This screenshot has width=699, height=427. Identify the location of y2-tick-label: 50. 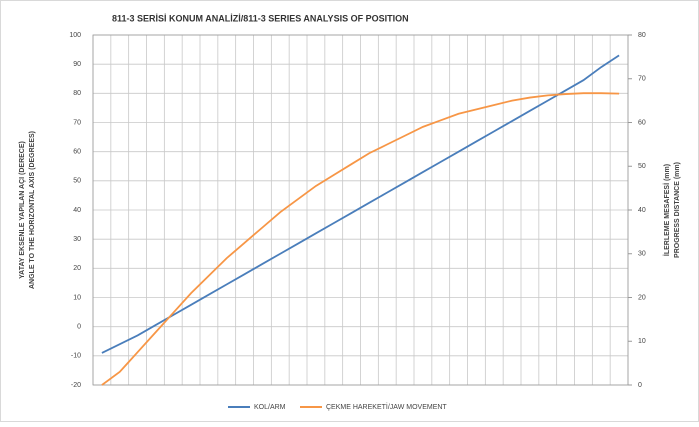
(642, 166).